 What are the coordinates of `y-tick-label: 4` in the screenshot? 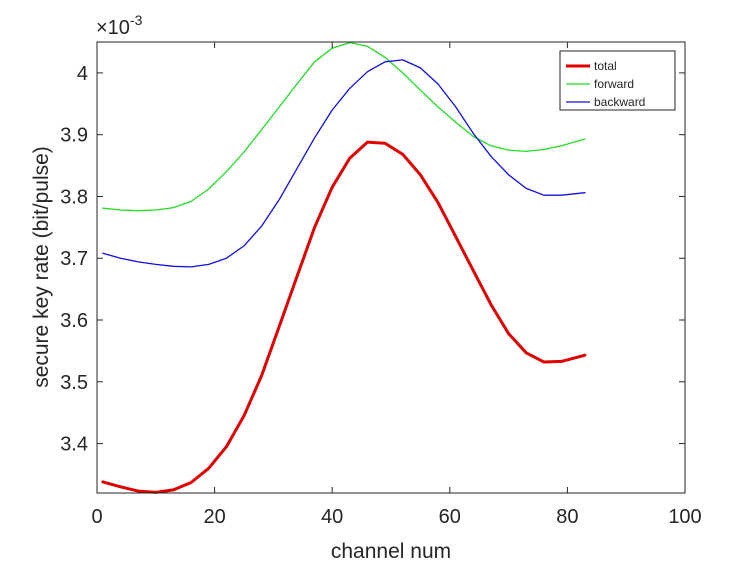 It's located at (82, 74).